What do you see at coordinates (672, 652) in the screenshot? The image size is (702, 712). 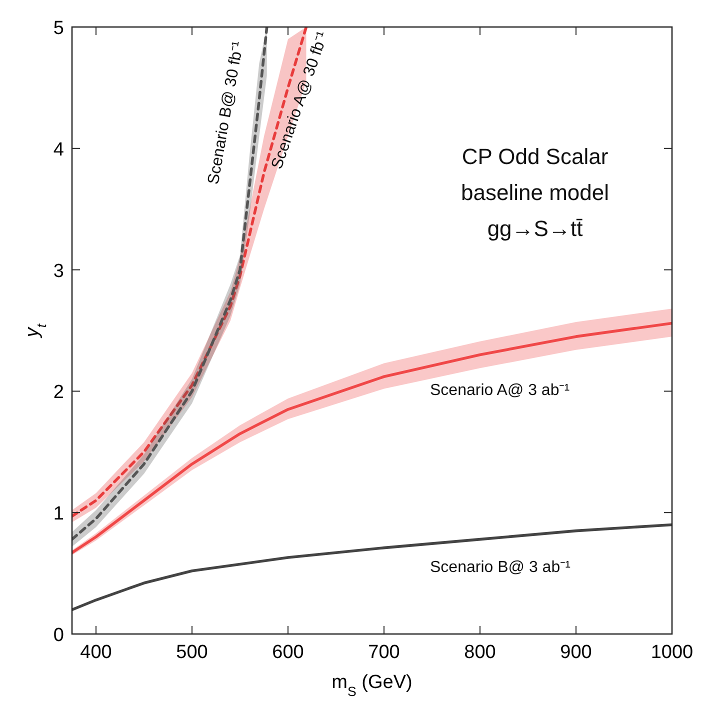 I see `x-tick-label: 1000` at bounding box center [672, 652].